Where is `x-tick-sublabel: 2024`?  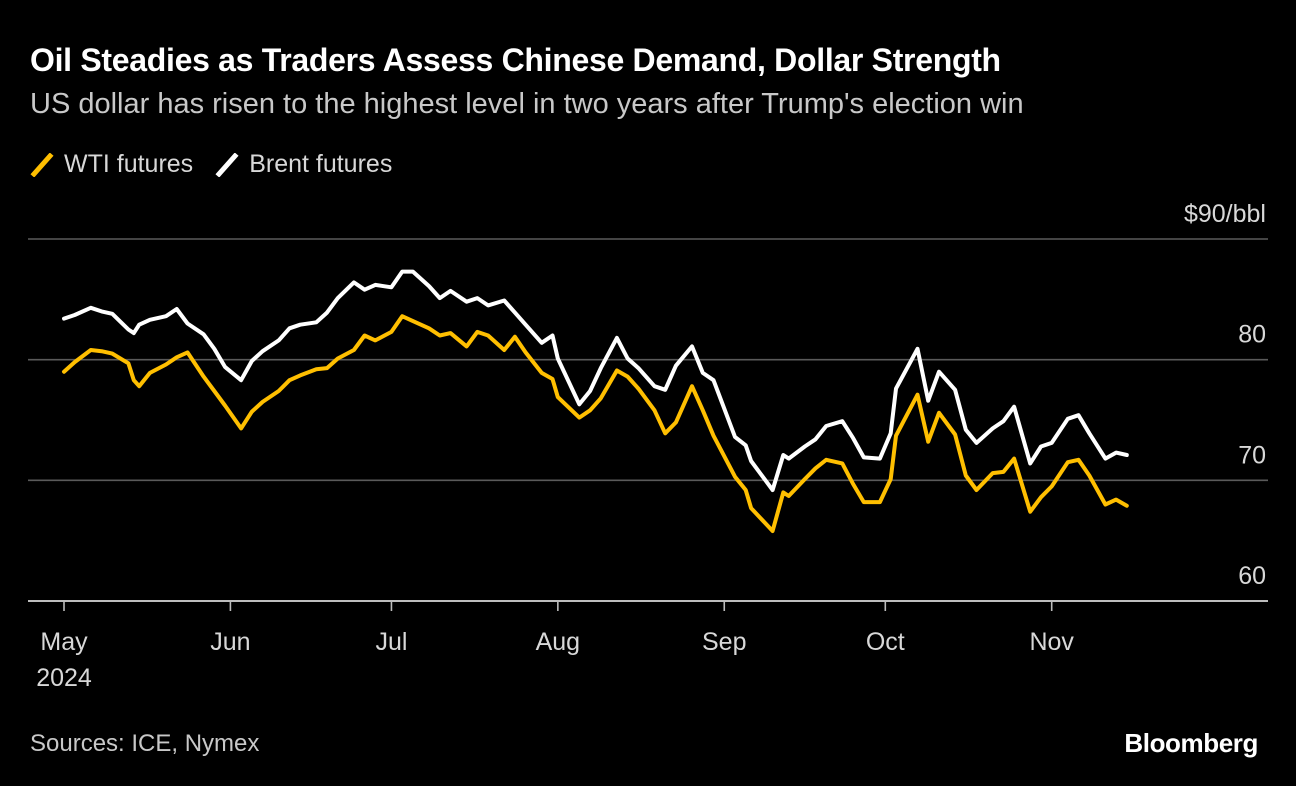
x-tick-sublabel: 2024 is located at coordinates (64, 678).